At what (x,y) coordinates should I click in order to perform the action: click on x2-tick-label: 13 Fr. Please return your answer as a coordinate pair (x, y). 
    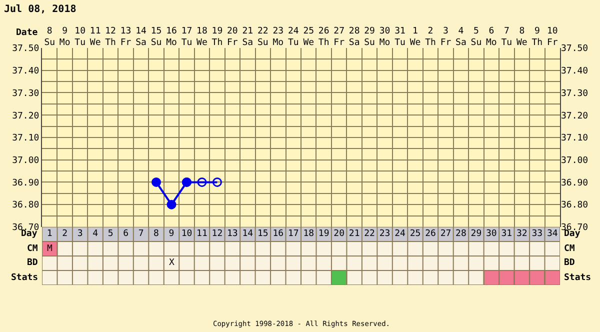
    Looking at the image, I should click on (126, 37).